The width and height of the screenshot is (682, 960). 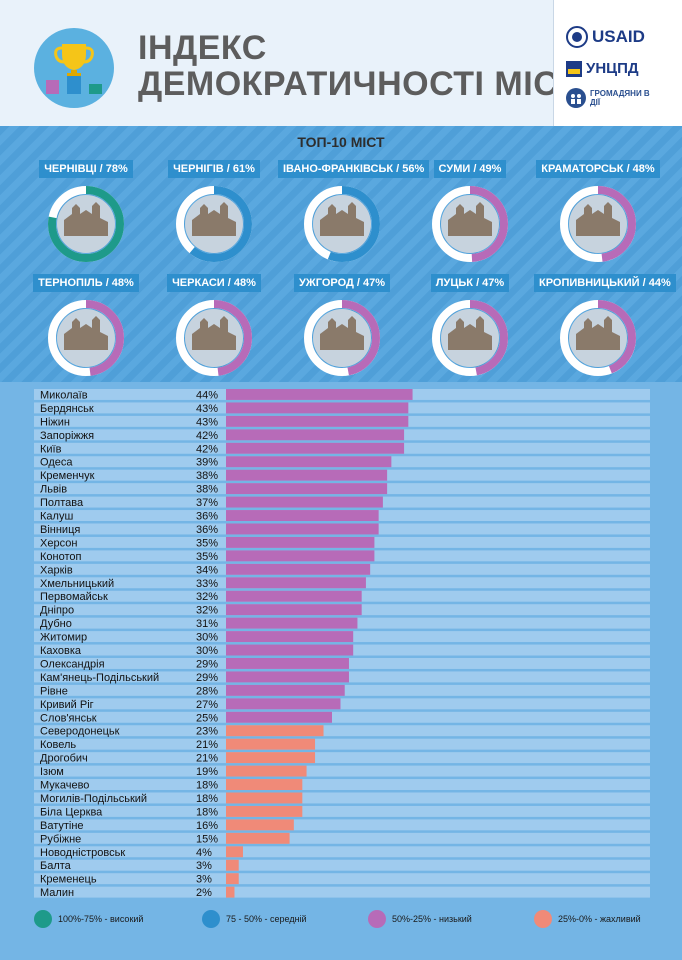 What do you see at coordinates (574, 68) in the screenshot?
I see `uncpd-flag-icon` at bounding box center [574, 68].